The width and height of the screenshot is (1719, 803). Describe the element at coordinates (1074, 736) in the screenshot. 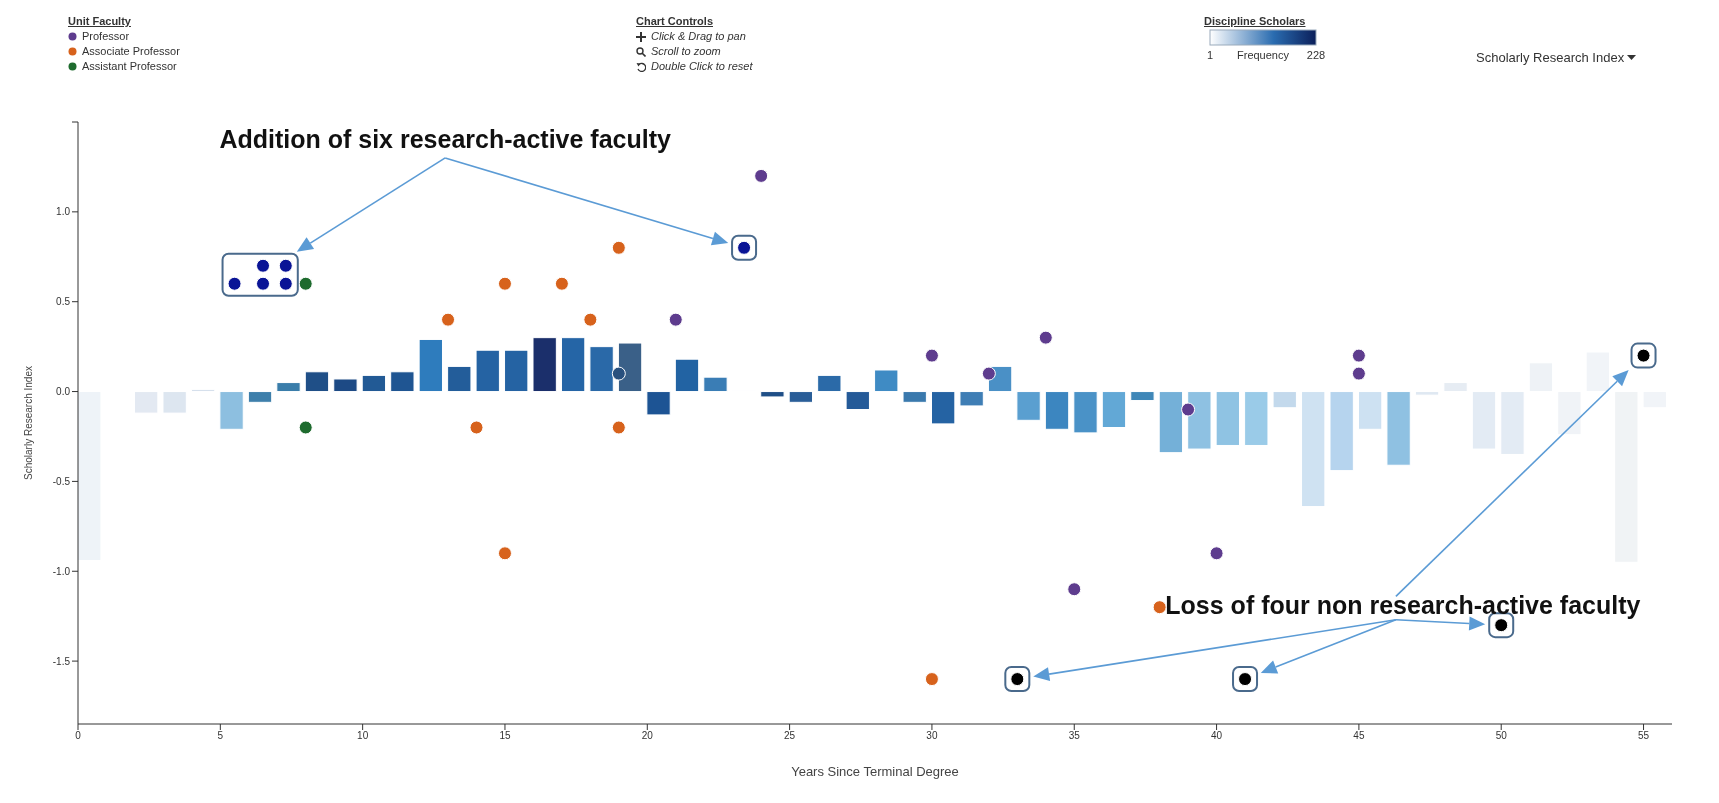

I see `x-tick-label: 35` at that location.